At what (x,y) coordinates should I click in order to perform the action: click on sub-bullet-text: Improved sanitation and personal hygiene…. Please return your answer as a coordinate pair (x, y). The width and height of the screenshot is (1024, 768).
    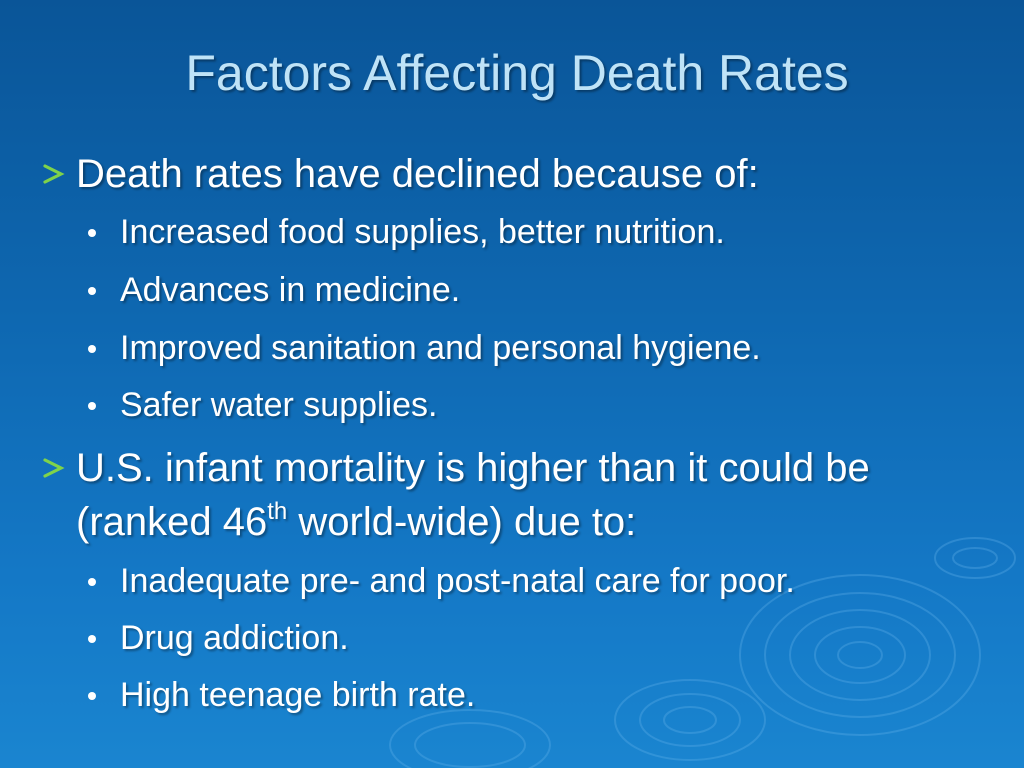
    Looking at the image, I should click on (440, 348).